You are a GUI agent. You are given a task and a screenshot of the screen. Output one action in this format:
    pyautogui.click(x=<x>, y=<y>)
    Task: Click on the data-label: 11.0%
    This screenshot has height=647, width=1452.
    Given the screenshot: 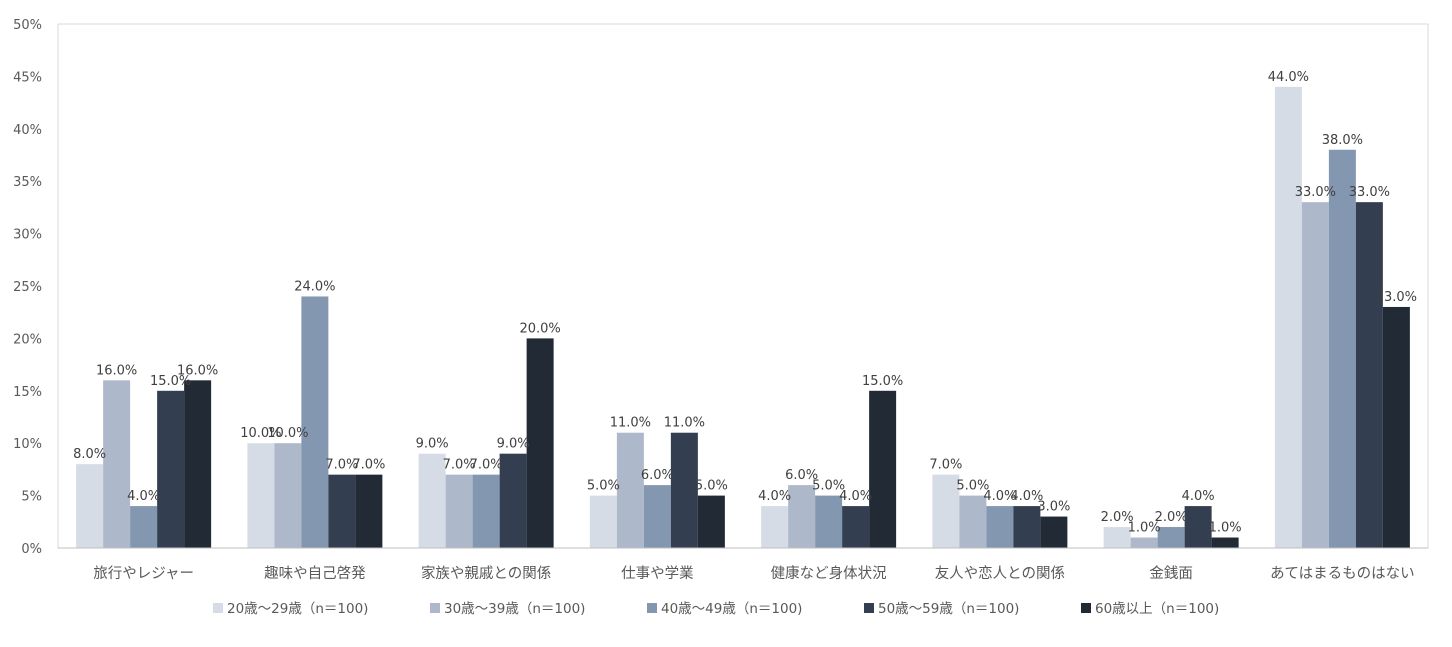 What is the action you would take?
    pyautogui.click(x=630, y=423)
    